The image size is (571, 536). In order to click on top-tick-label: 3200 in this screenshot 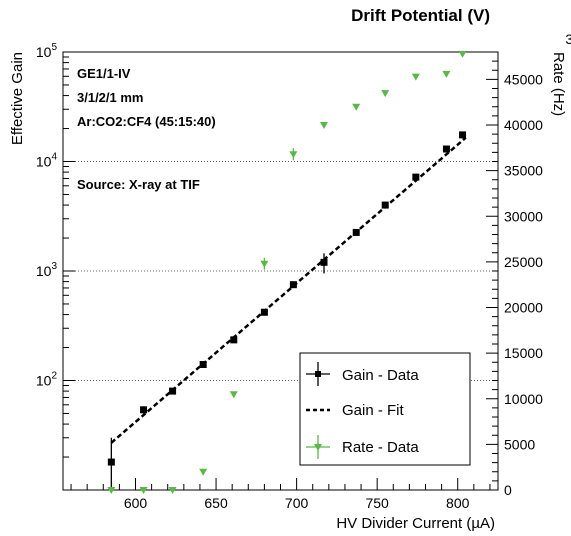, I will do `click(568, 39)`.